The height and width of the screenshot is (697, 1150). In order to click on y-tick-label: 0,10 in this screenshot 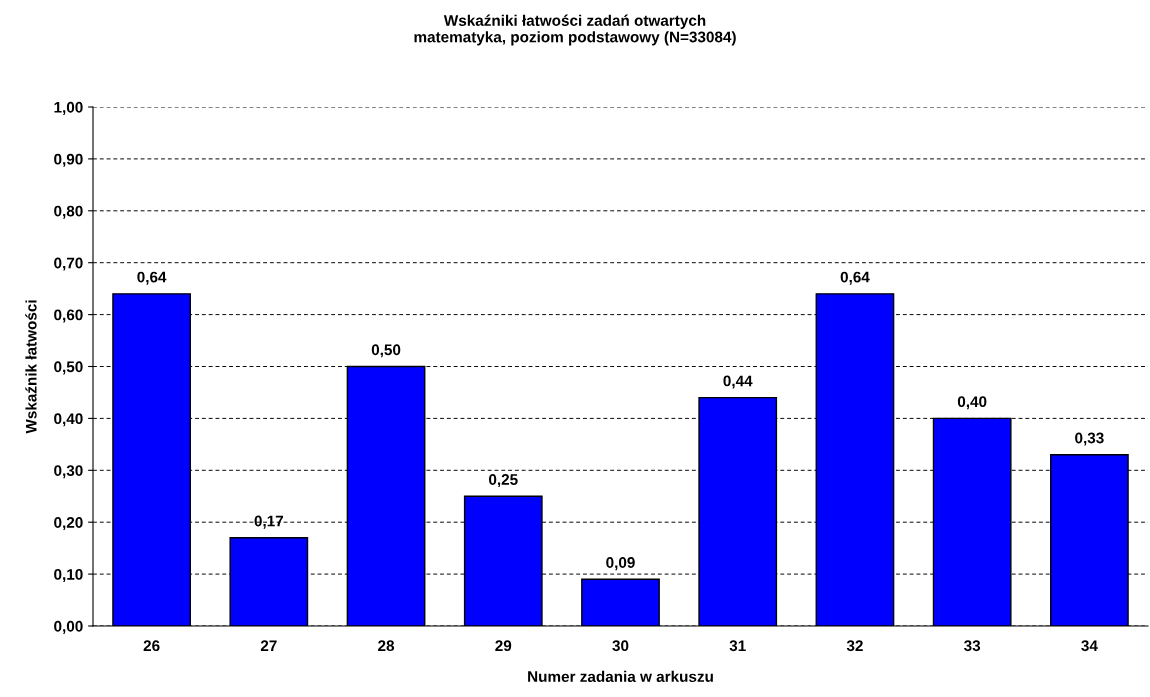, I will do `click(68, 575)`.